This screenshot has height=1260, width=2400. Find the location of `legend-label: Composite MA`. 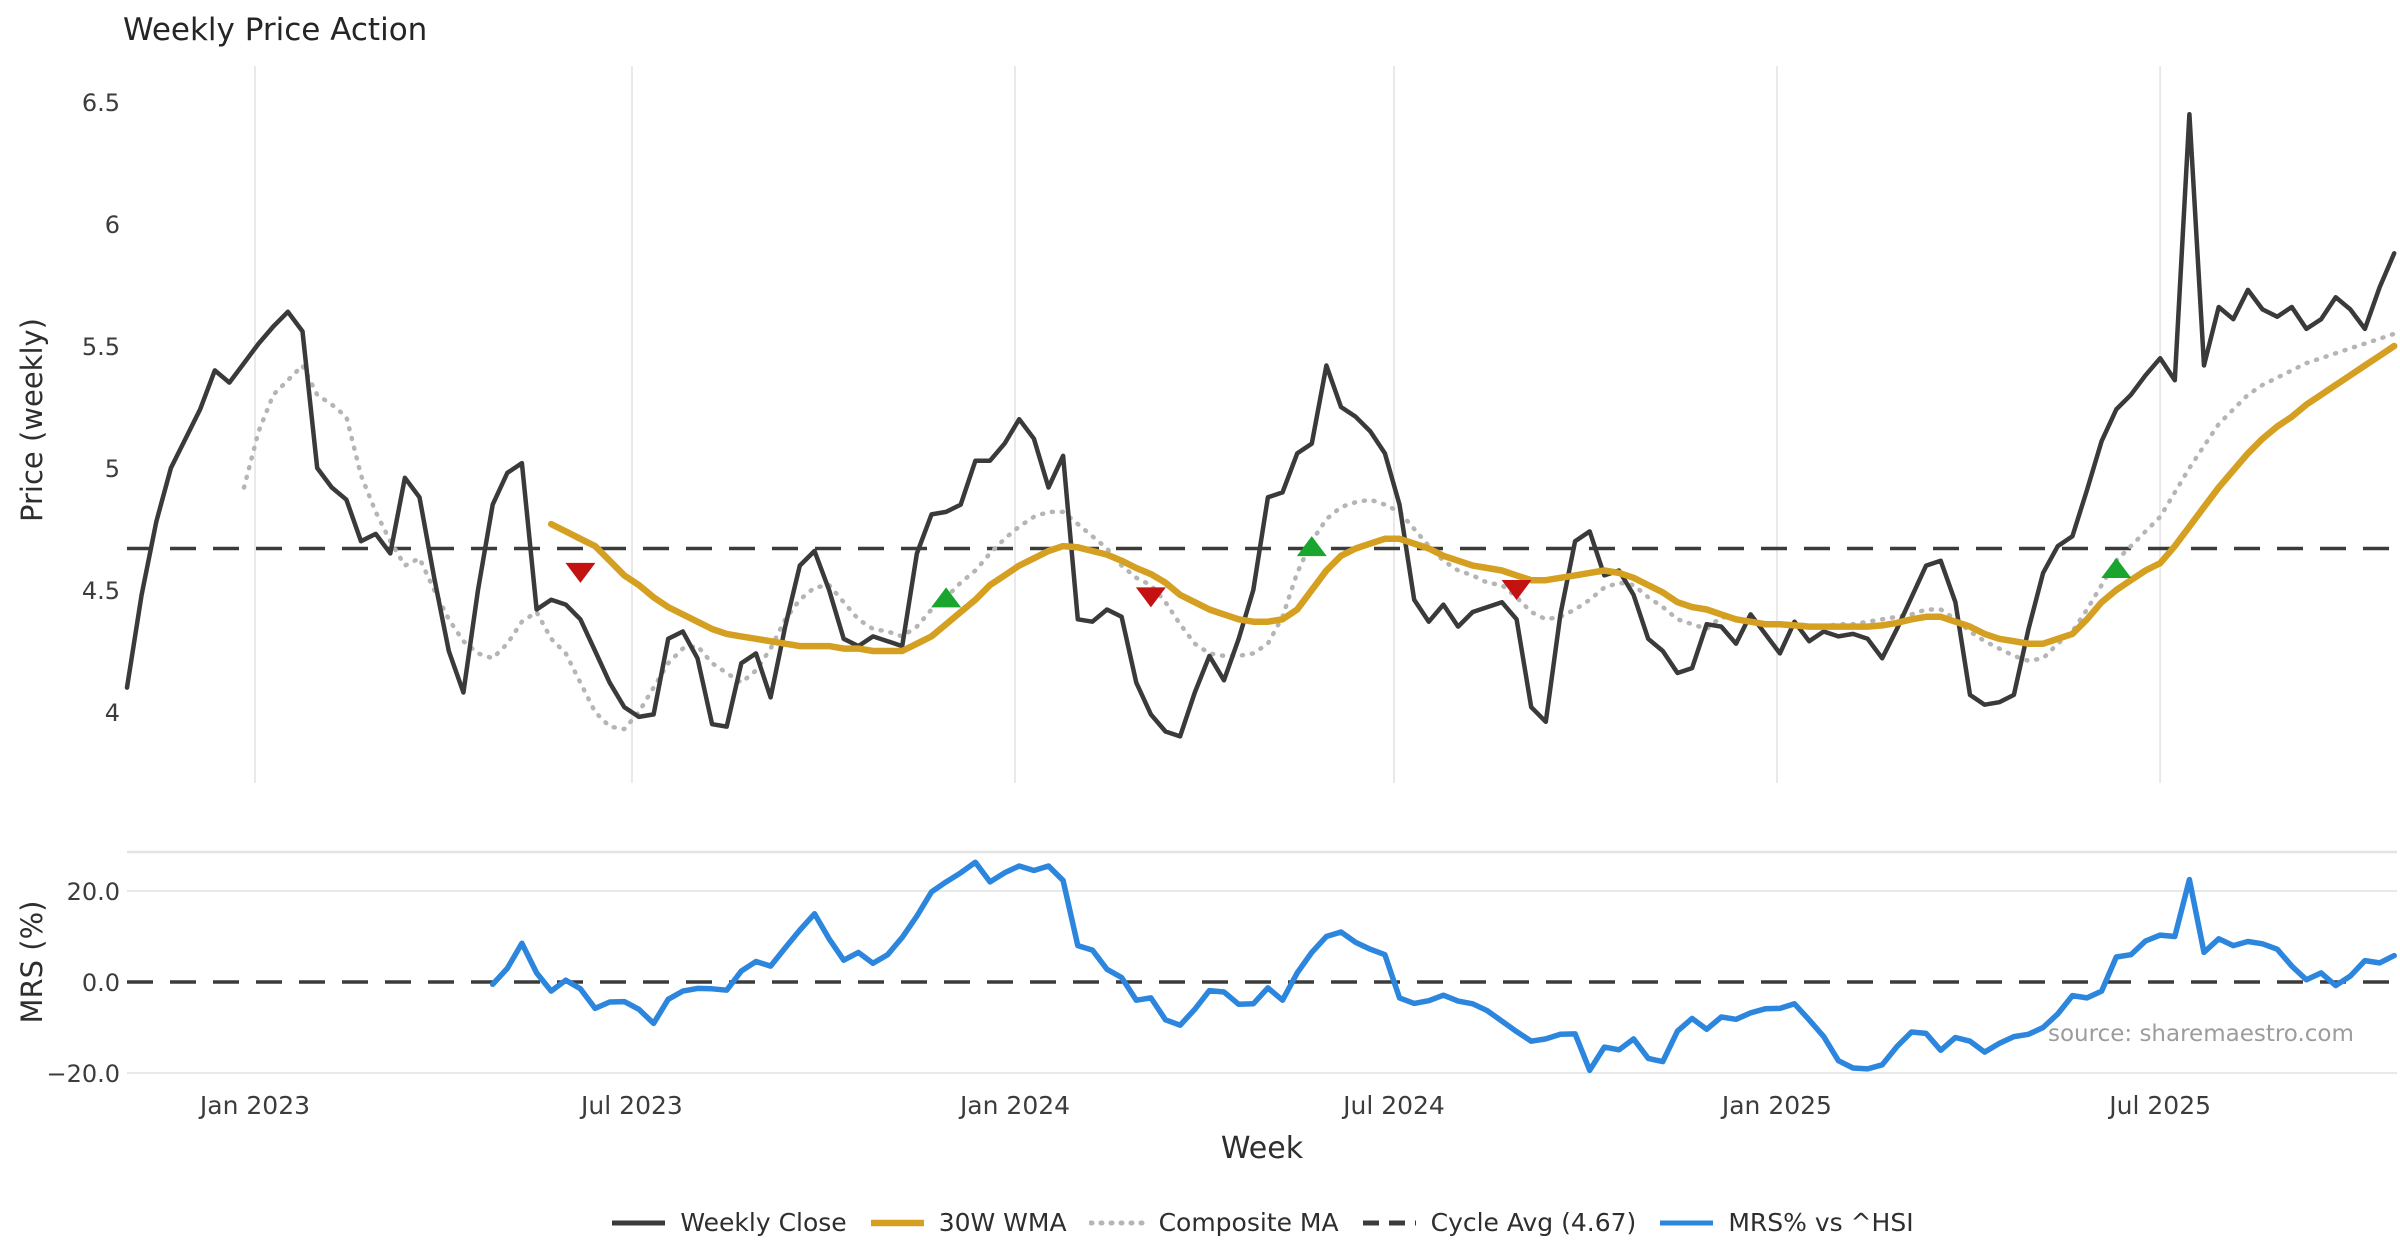

legend-label: Composite MA is located at coordinates (1248, 1222).